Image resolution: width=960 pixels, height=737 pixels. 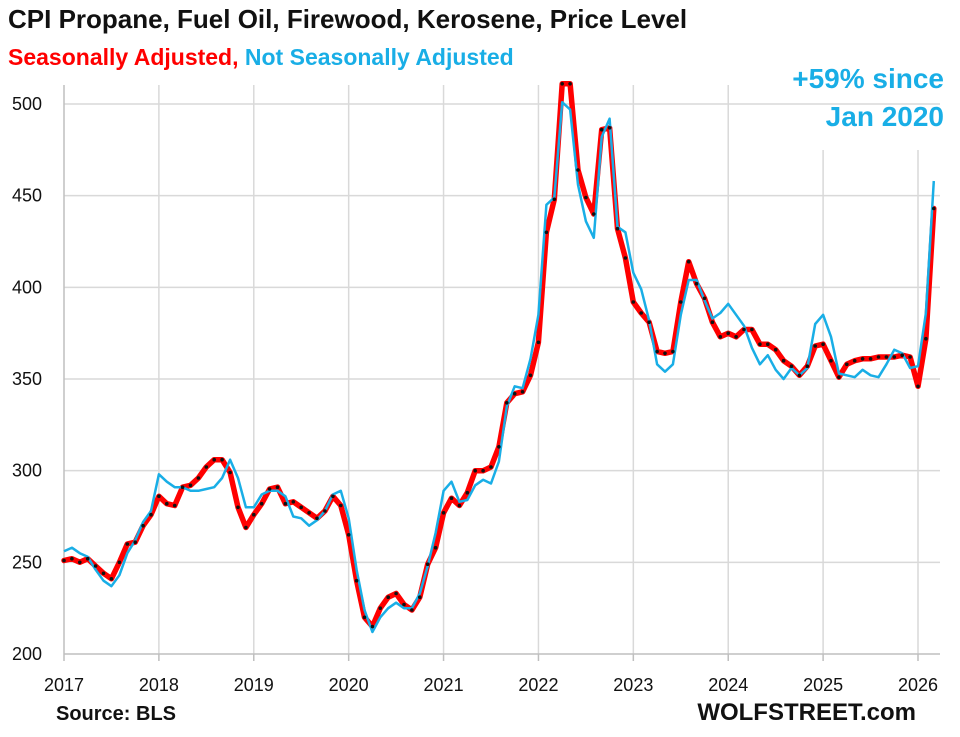 What do you see at coordinates (27, 104) in the screenshot?
I see `y-tick-label: 500` at bounding box center [27, 104].